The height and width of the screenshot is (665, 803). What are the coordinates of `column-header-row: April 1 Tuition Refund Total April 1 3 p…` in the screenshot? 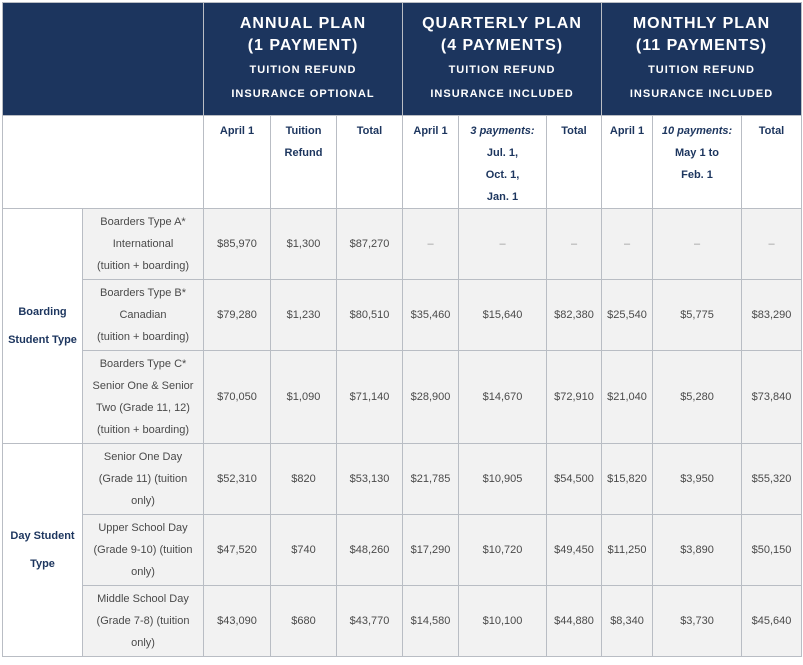 It's located at (402, 162).